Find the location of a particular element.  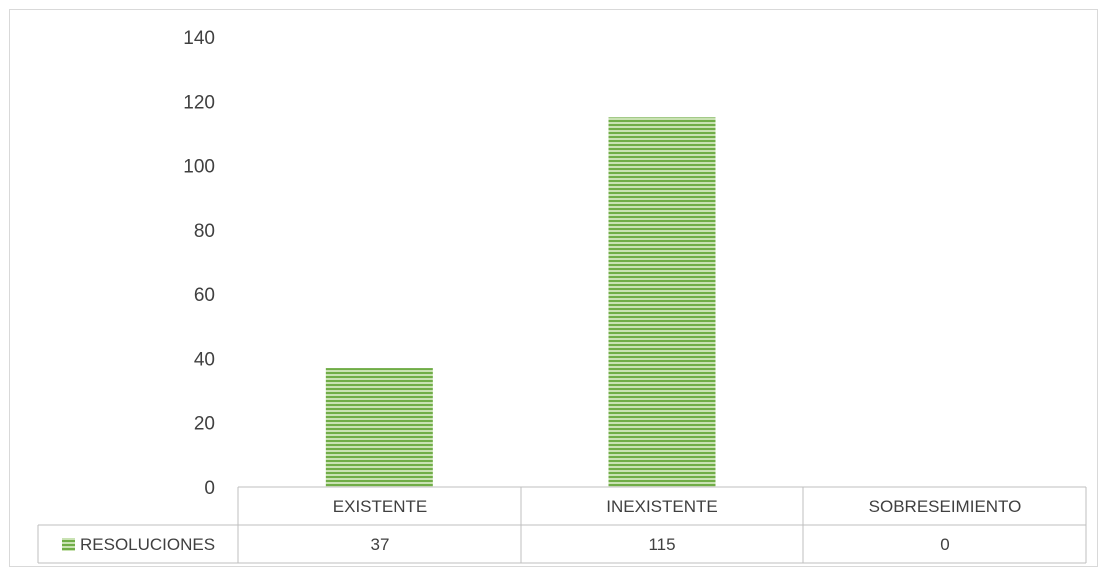

y-tick-label: 60 is located at coordinates (204, 295).